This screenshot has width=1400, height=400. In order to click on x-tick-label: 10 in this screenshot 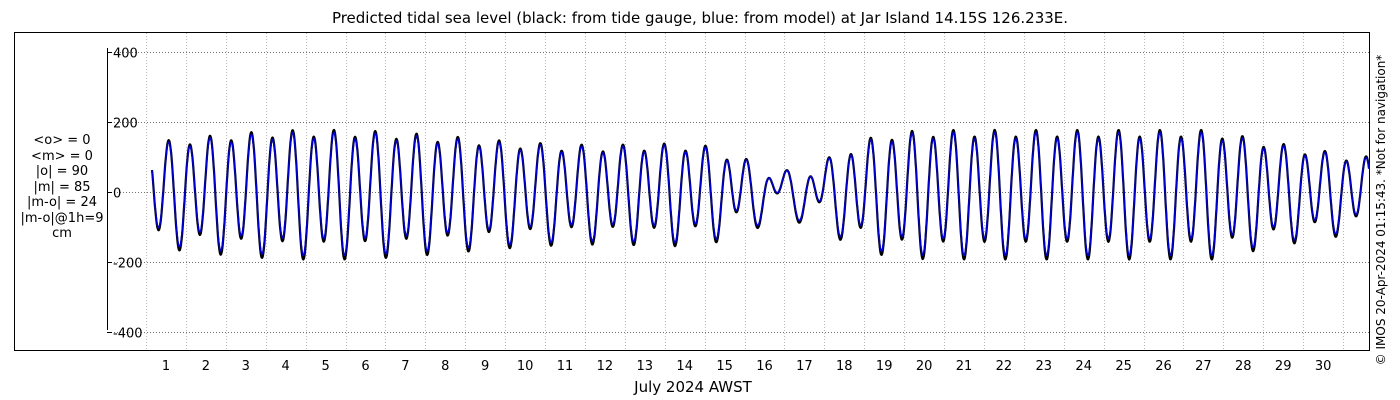, I will do `click(525, 366)`.